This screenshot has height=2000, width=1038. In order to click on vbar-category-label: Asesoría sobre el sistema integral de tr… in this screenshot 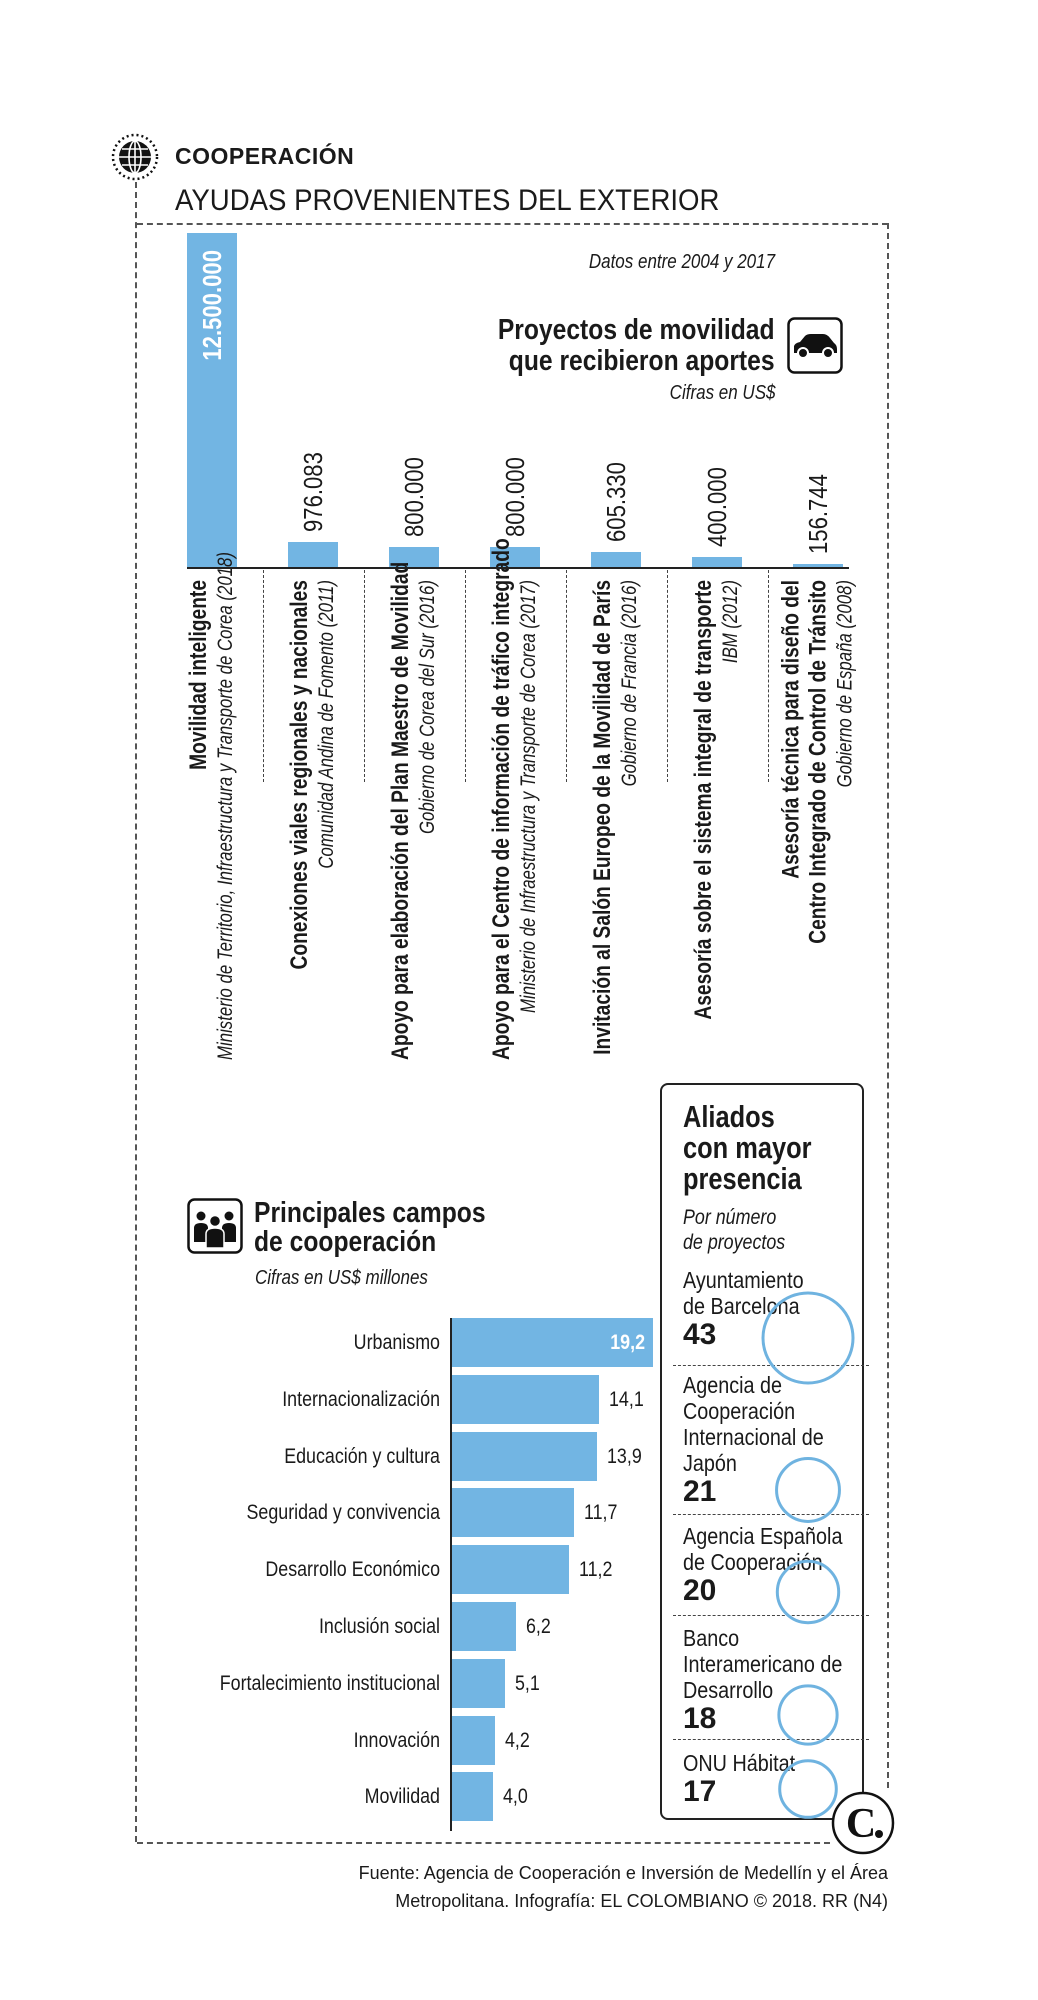, I will do `click(717, 820)`.